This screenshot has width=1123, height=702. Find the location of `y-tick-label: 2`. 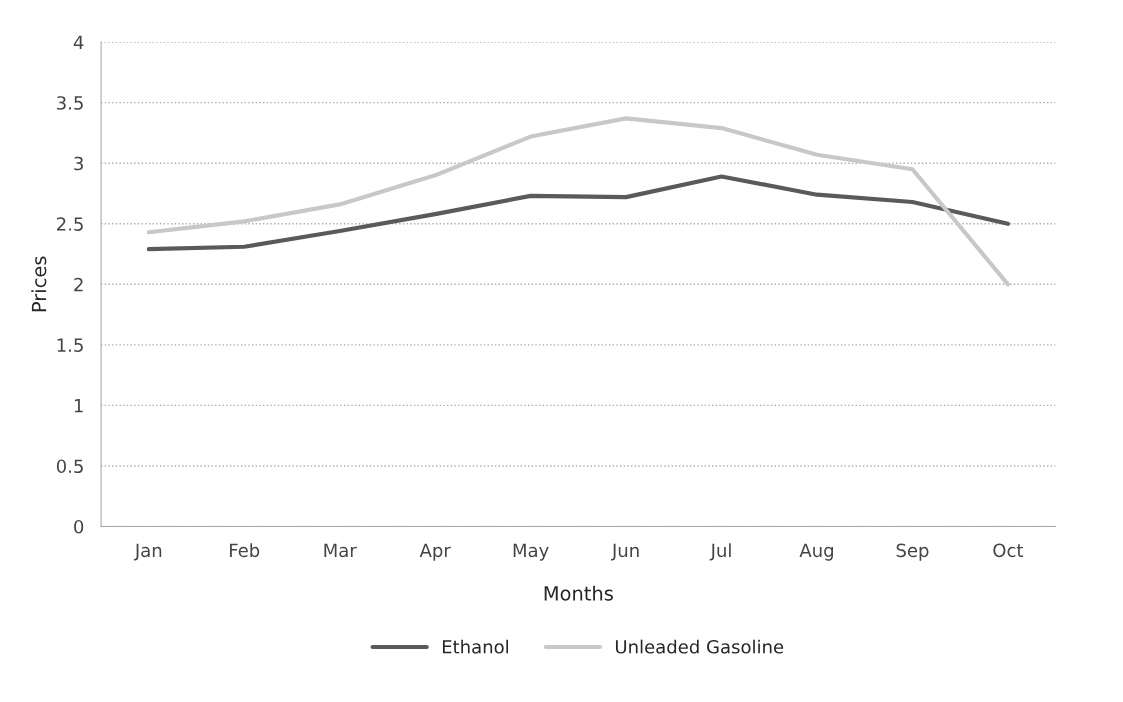

y-tick-label: 2 is located at coordinates (78, 284).